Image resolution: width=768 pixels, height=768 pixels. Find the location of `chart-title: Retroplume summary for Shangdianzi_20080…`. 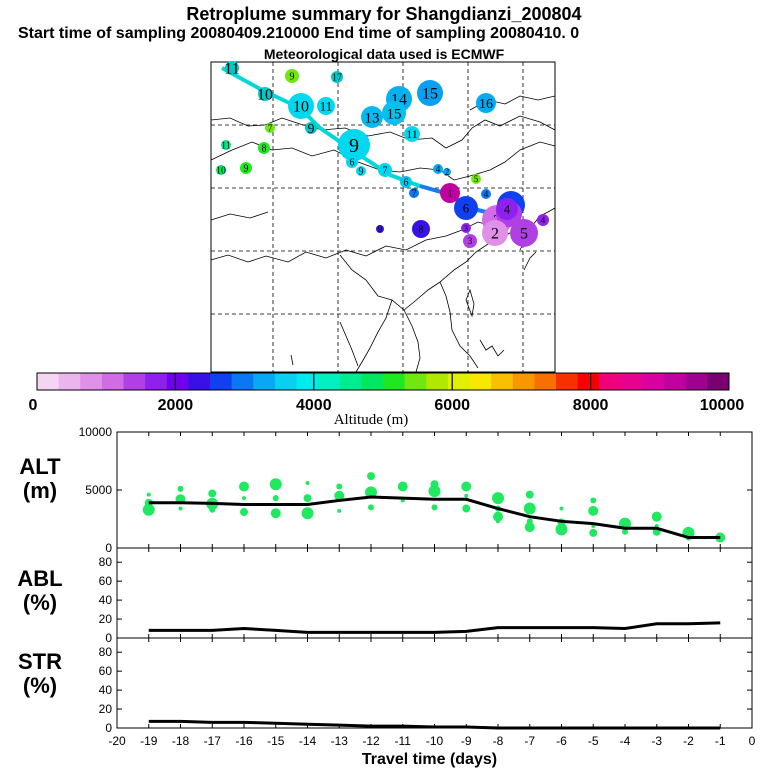

chart-title: Retroplume summary for Shangdianzi_20080… is located at coordinates (384, 14).